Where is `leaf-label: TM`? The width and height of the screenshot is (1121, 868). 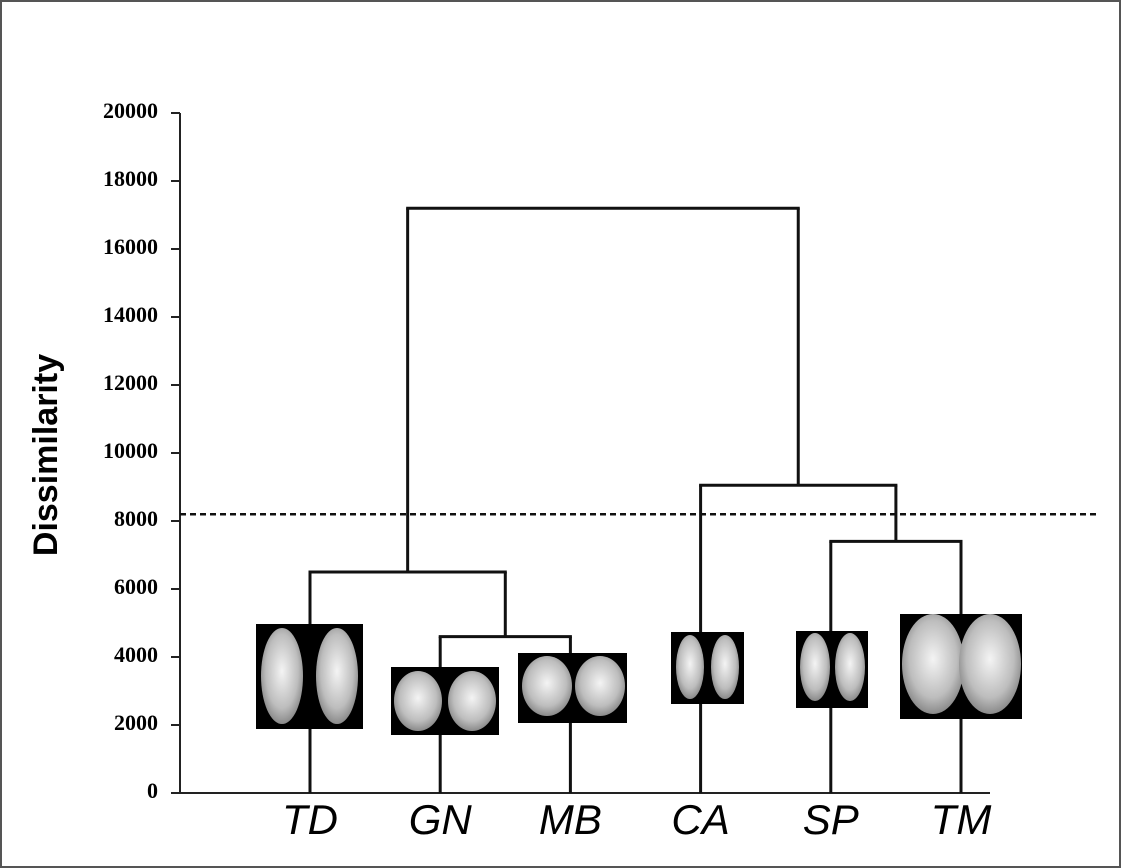
leaf-label: TM is located at coordinates (961, 819).